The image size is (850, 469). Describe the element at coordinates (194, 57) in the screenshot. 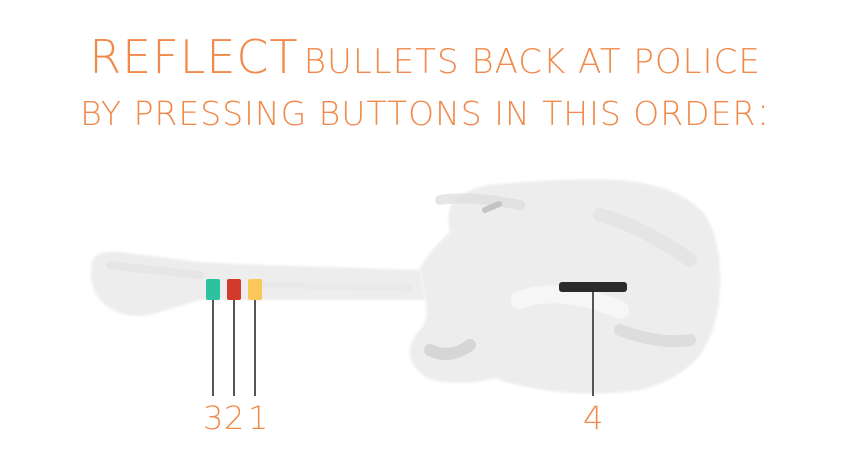

I see `headline-reflect: REFLECT` at that location.